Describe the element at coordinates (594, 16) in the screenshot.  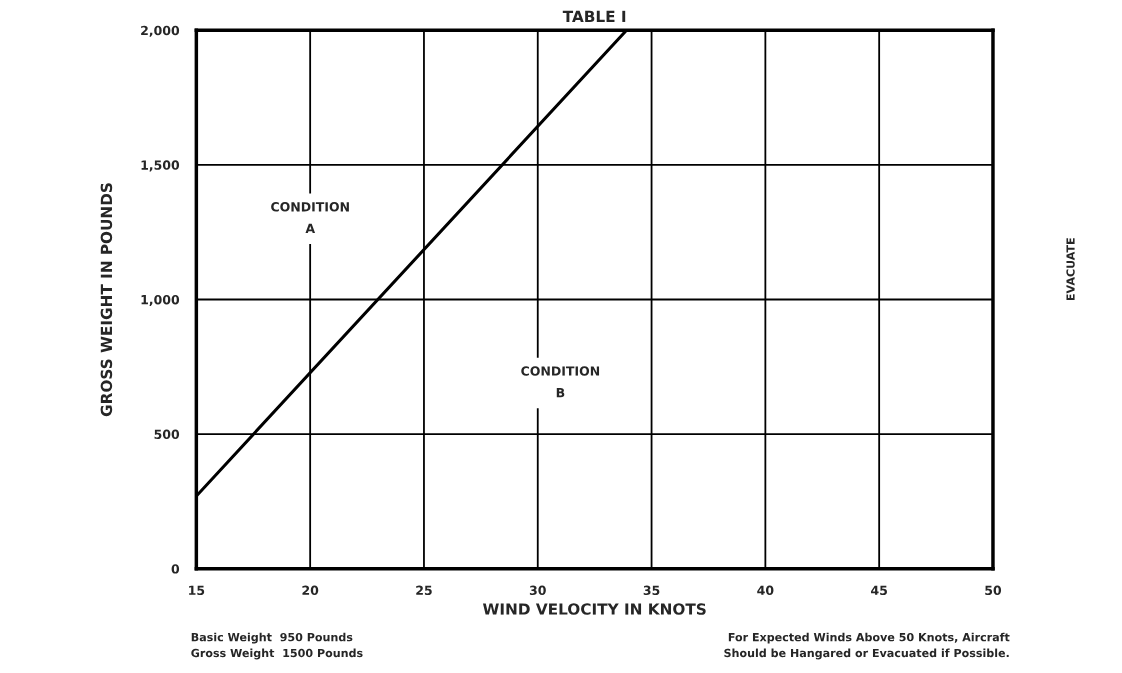
I see `chart-title: TABLE I` at that location.